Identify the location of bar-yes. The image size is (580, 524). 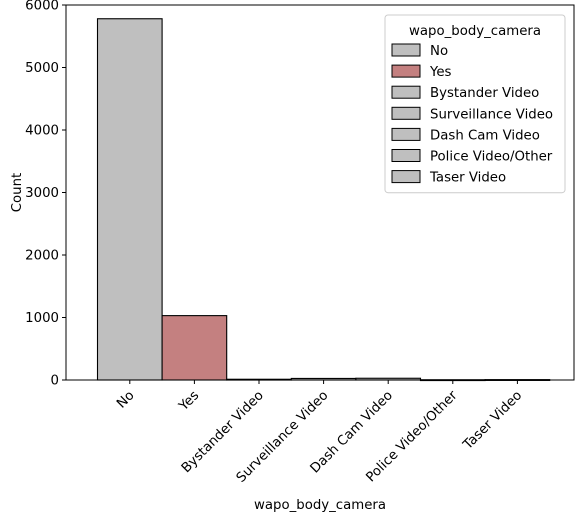
(194, 348).